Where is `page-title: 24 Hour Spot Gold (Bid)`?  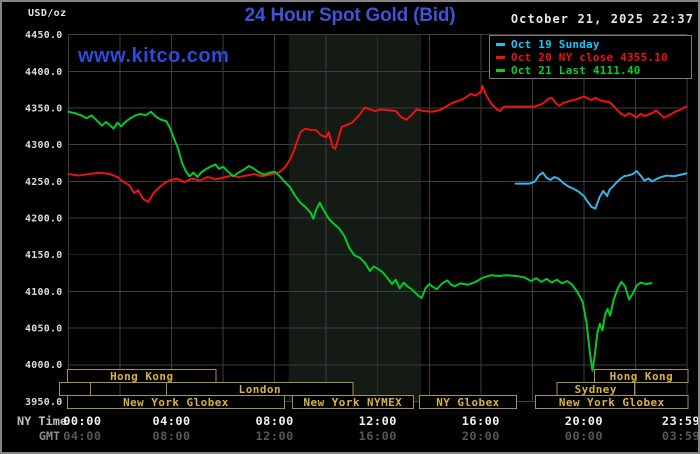
page-title: 24 Hour Spot Gold (Bid) is located at coordinates (350, 15).